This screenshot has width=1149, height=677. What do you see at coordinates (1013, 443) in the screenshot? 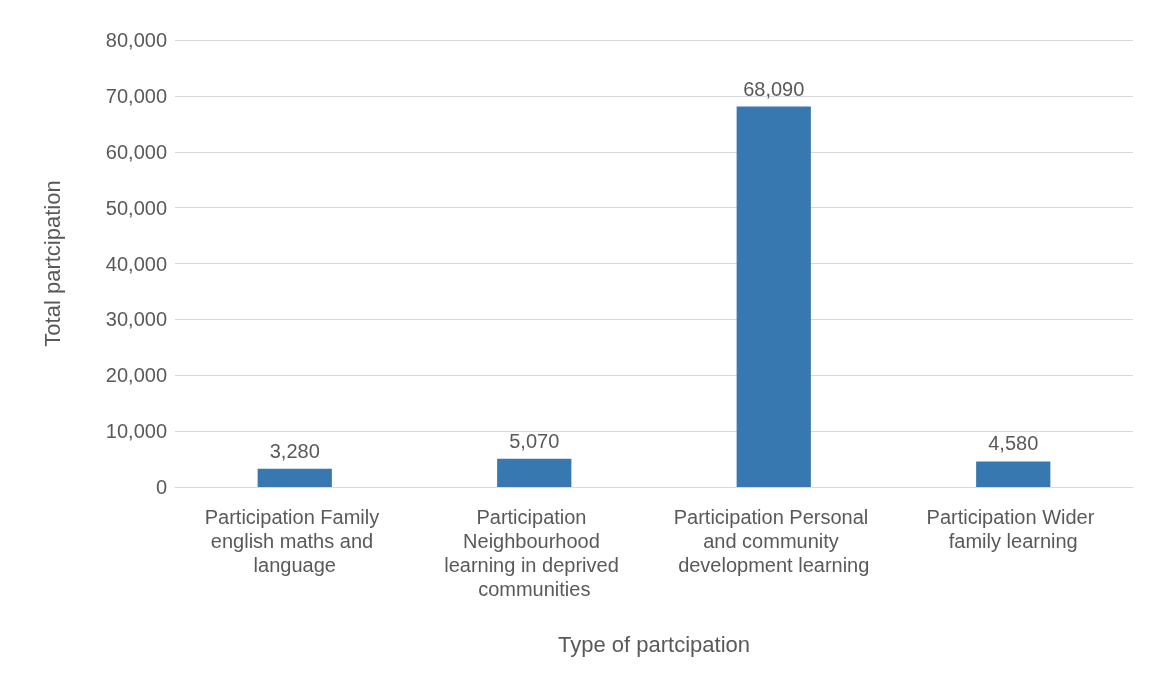
I see `data-label: 4,580` at bounding box center [1013, 443].